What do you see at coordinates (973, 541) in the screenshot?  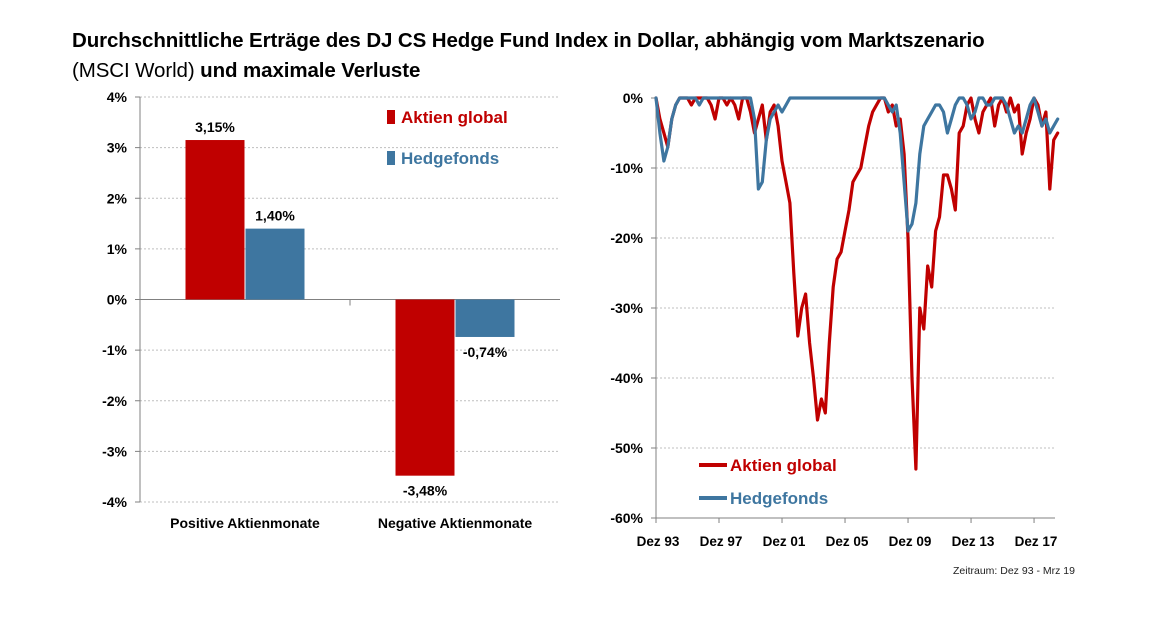 I see `x-tick-label: Dez 13` at bounding box center [973, 541].